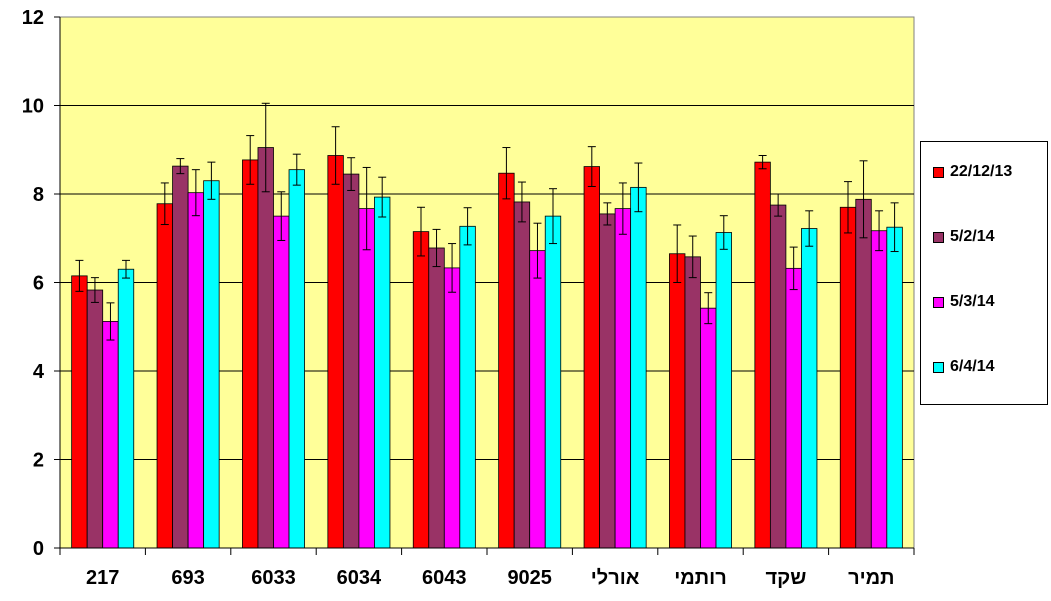  What do you see at coordinates (444, 578) in the screenshot?
I see `x-tick-label: 6043` at bounding box center [444, 578].